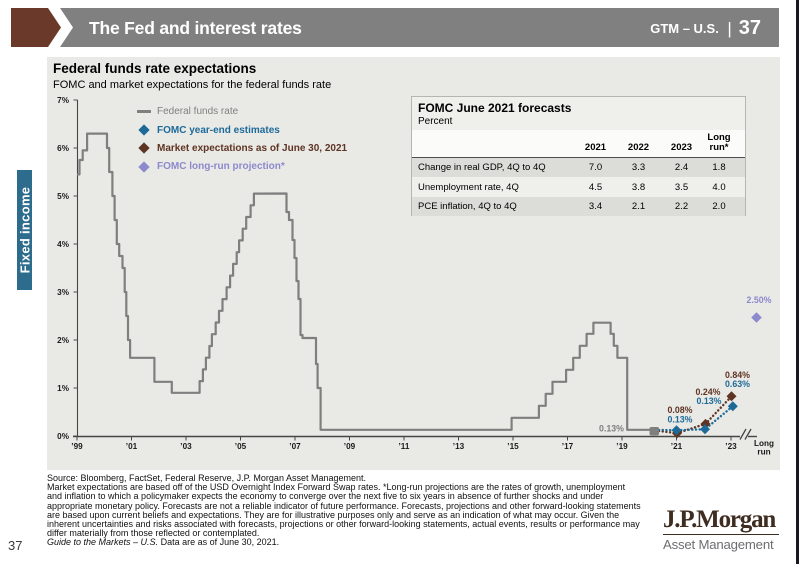 This screenshot has height=564, width=800. What do you see at coordinates (680, 410) in the screenshot?
I see `svg-text: 0.08%` at bounding box center [680, 410].